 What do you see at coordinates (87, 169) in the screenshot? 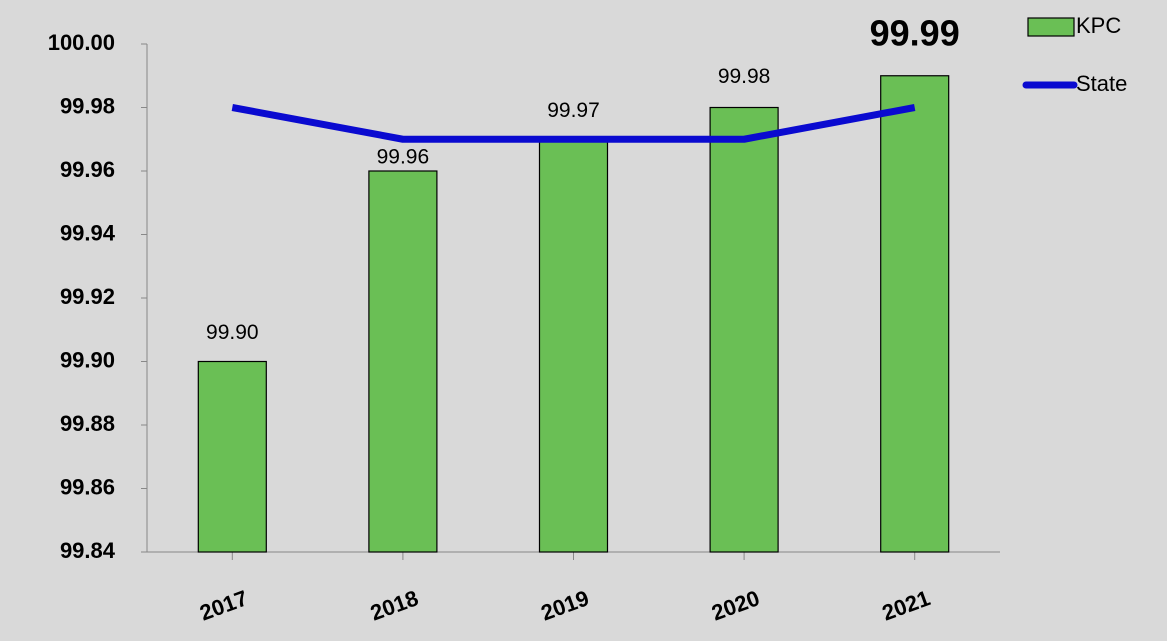
I see `y-tick-label: 99.96` at bounding box center [87, 169].